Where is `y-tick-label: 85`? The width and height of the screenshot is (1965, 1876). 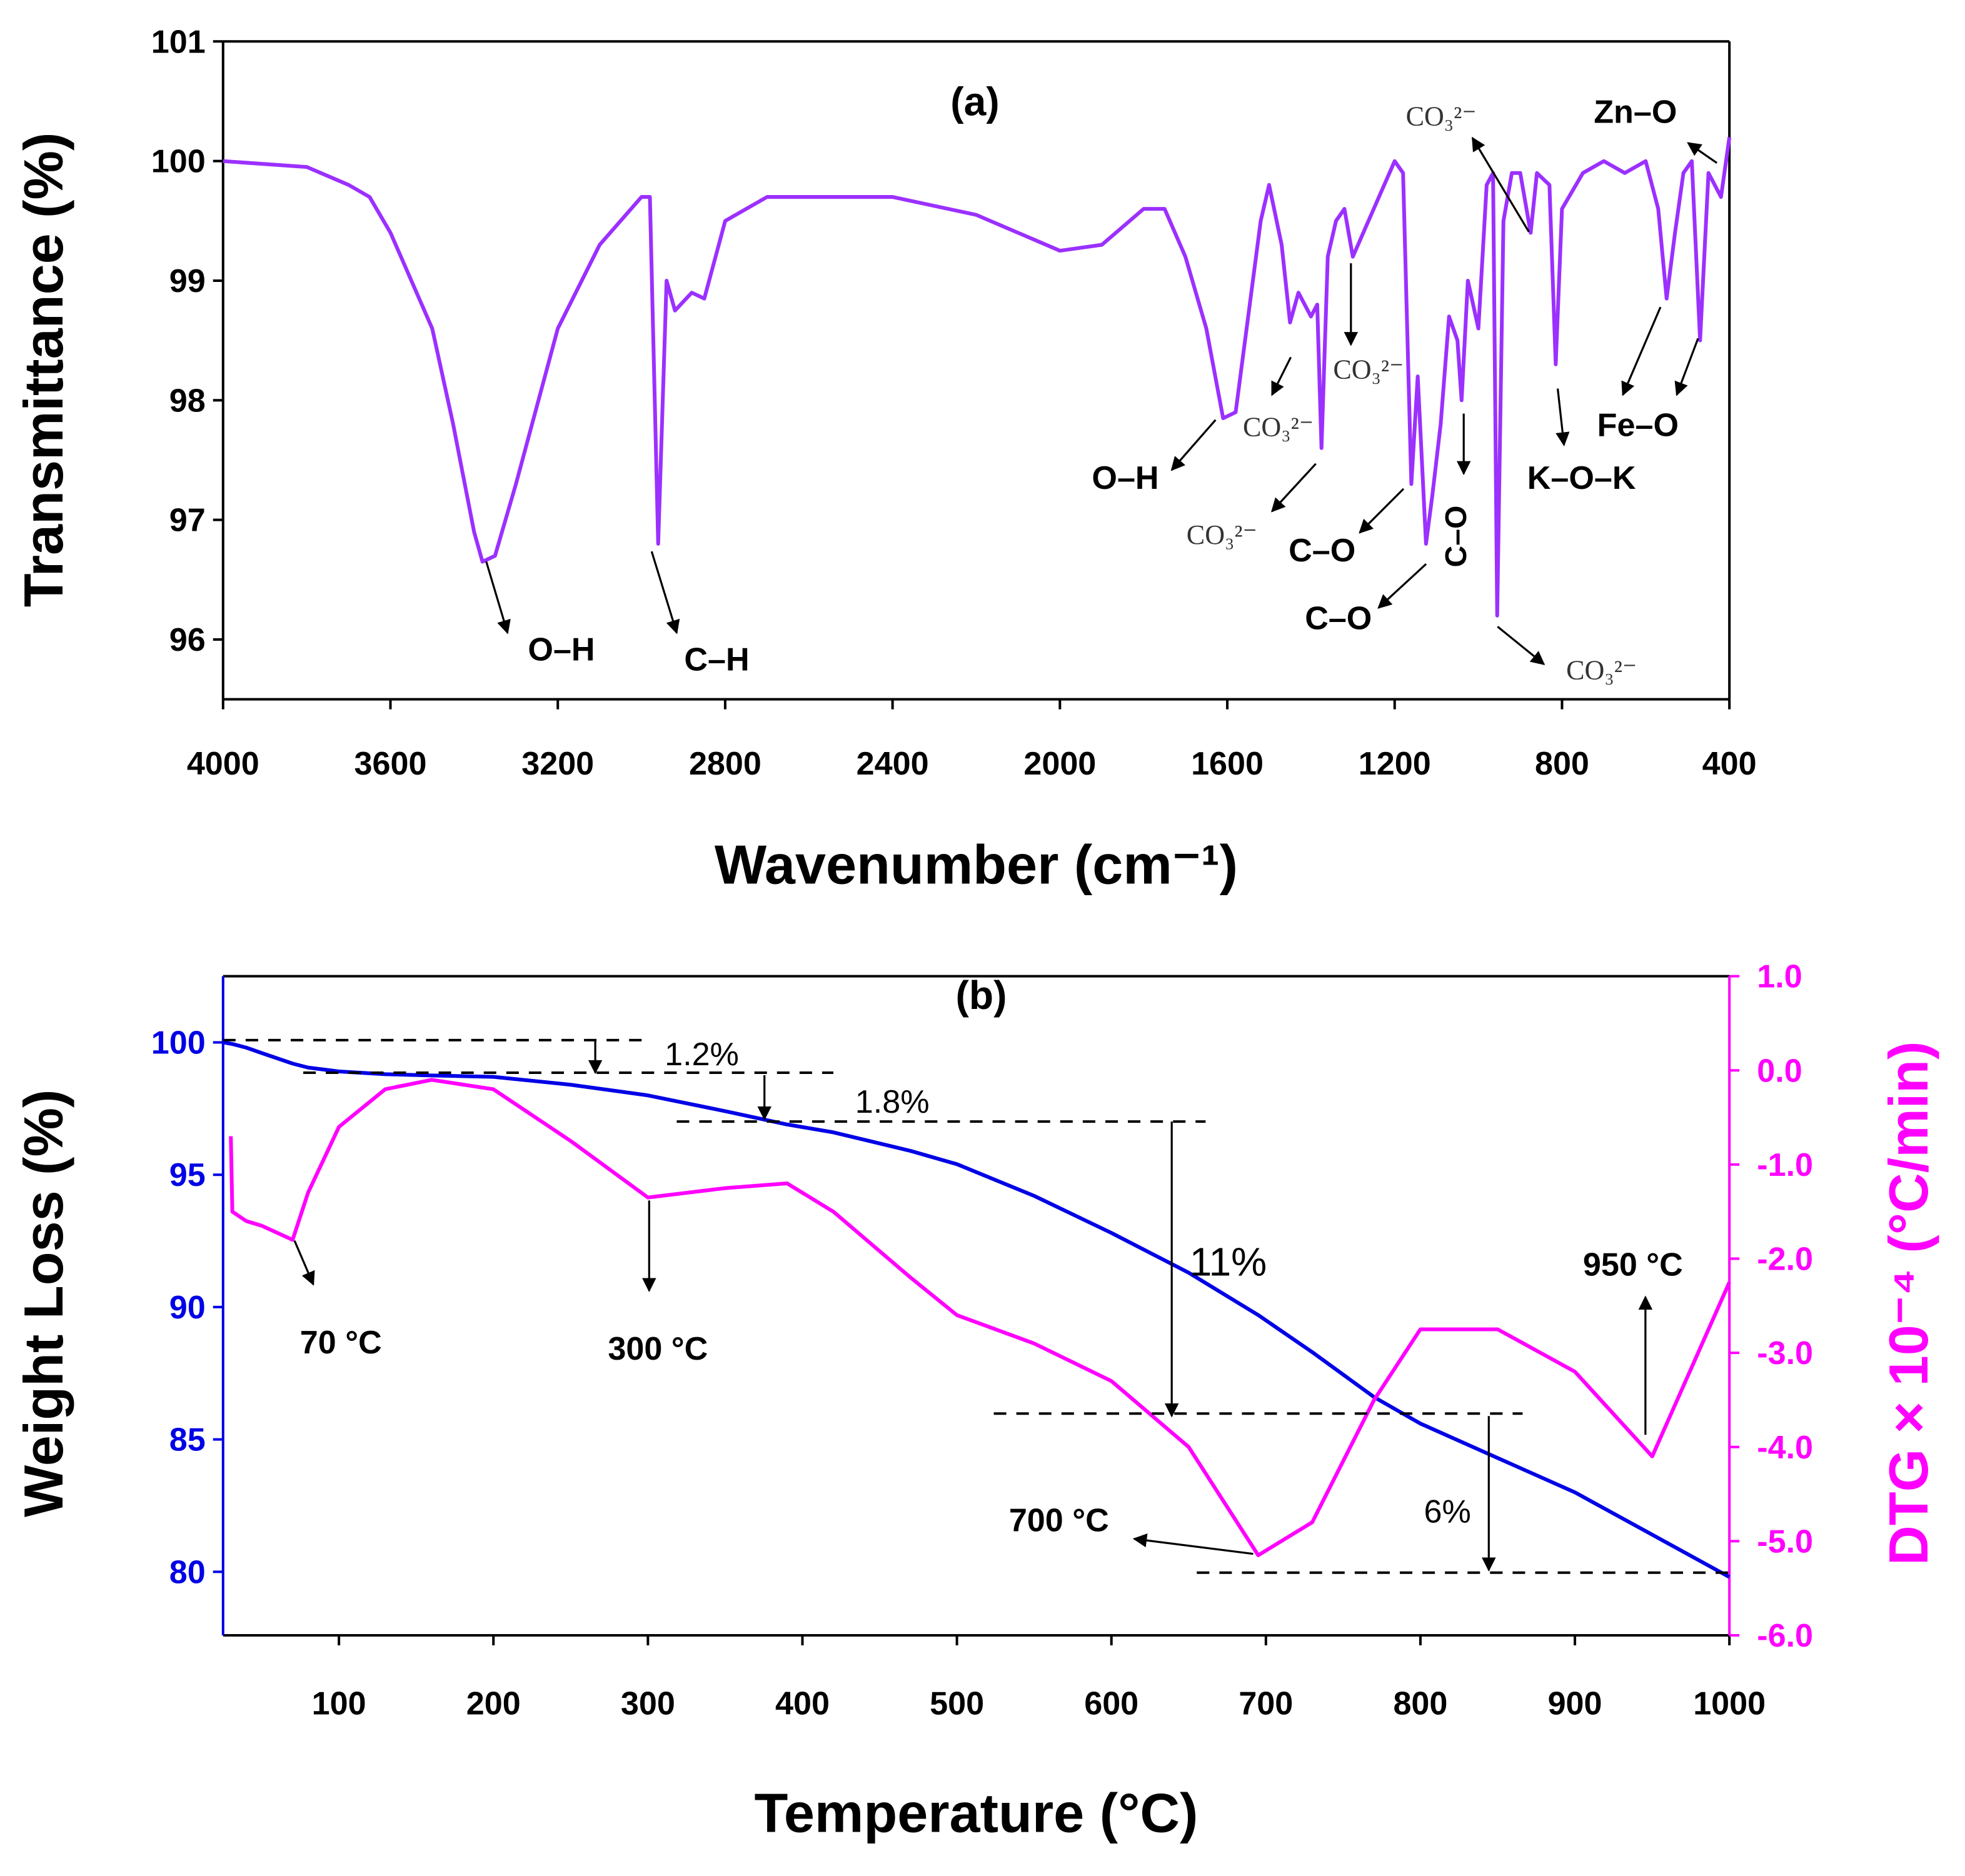 y-tick-label: 85 is located at coordinates (187, 1440).